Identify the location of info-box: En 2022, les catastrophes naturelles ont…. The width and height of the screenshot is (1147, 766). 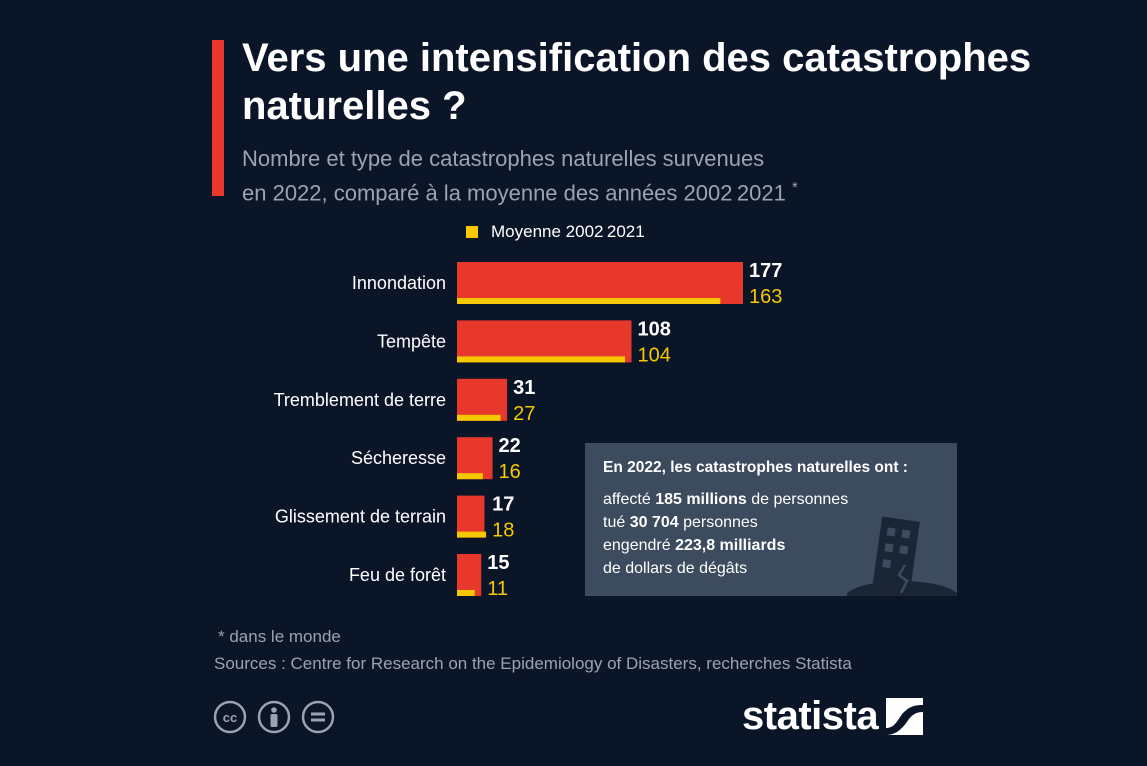
(771, 519).